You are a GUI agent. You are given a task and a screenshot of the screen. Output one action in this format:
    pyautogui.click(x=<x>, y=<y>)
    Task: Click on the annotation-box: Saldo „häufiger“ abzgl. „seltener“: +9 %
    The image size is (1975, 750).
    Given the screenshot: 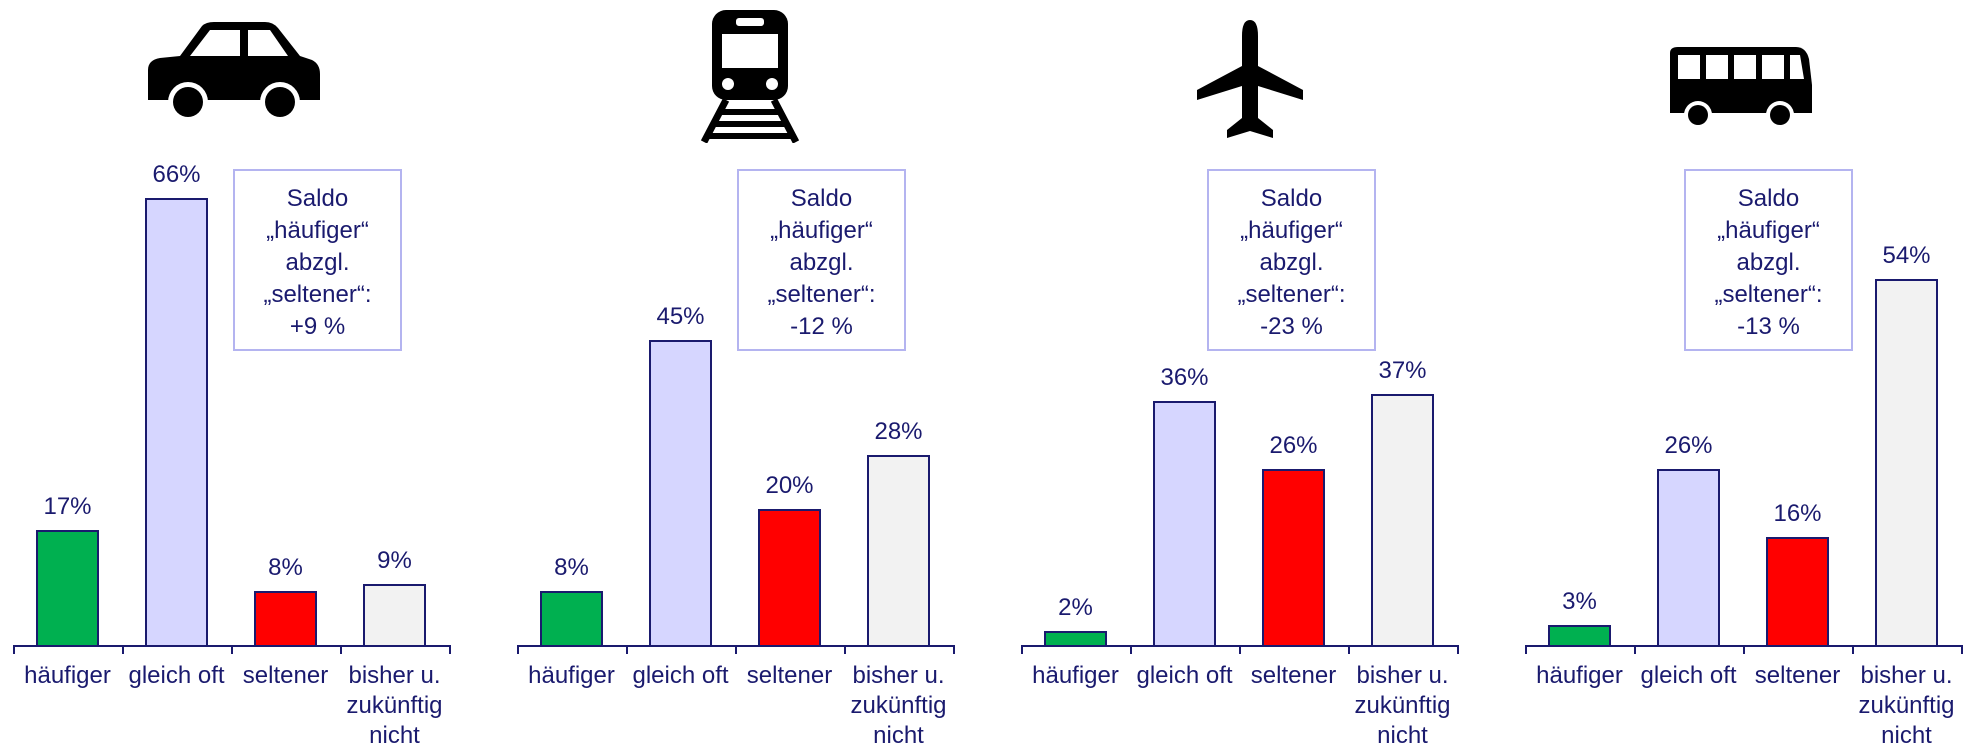 What is the action you would take?
    pyautogui.click(x=317, y=260)
    